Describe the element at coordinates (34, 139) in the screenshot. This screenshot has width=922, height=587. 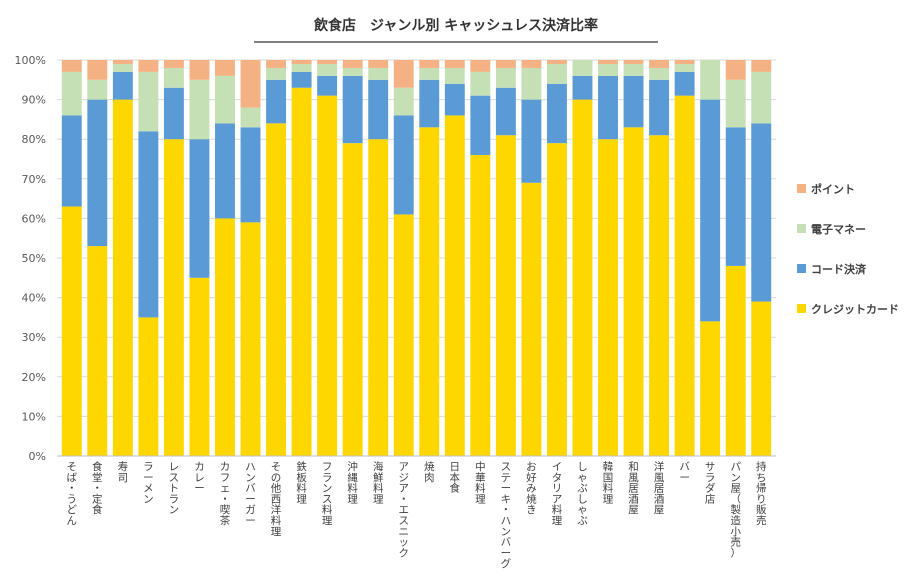
I see `y-tick-label: 80%` at that location.